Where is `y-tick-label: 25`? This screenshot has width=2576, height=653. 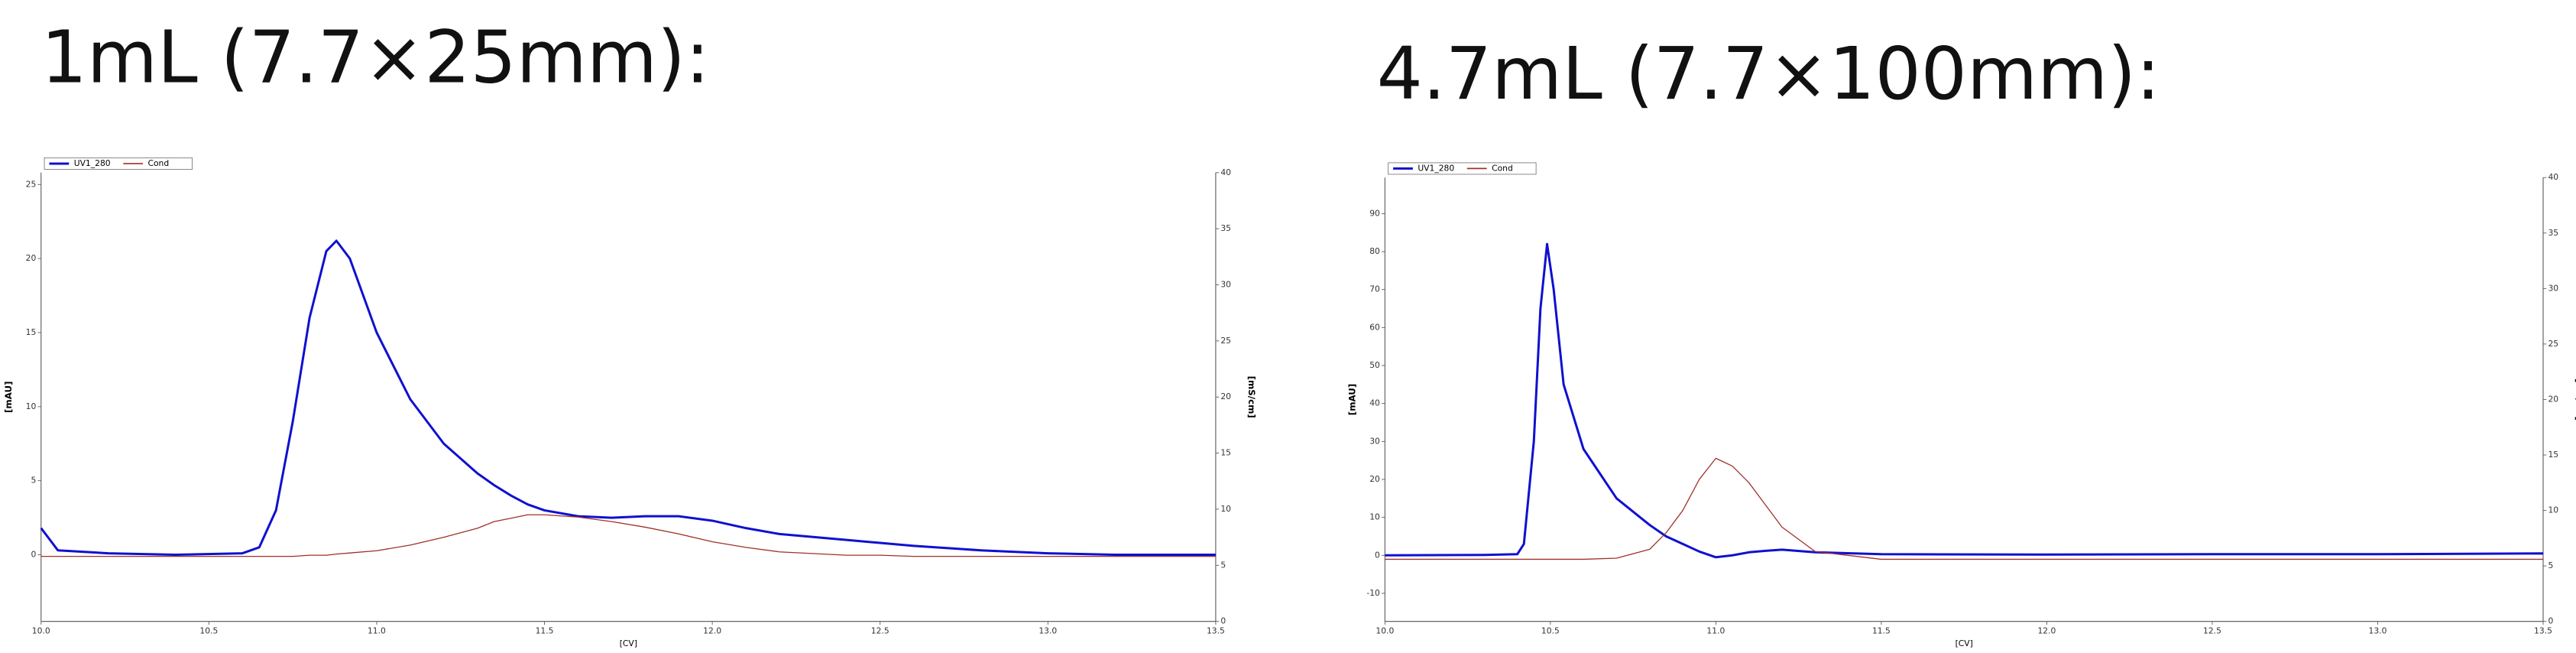
y-tick-label: 25 is located at coordinates (32, 184).